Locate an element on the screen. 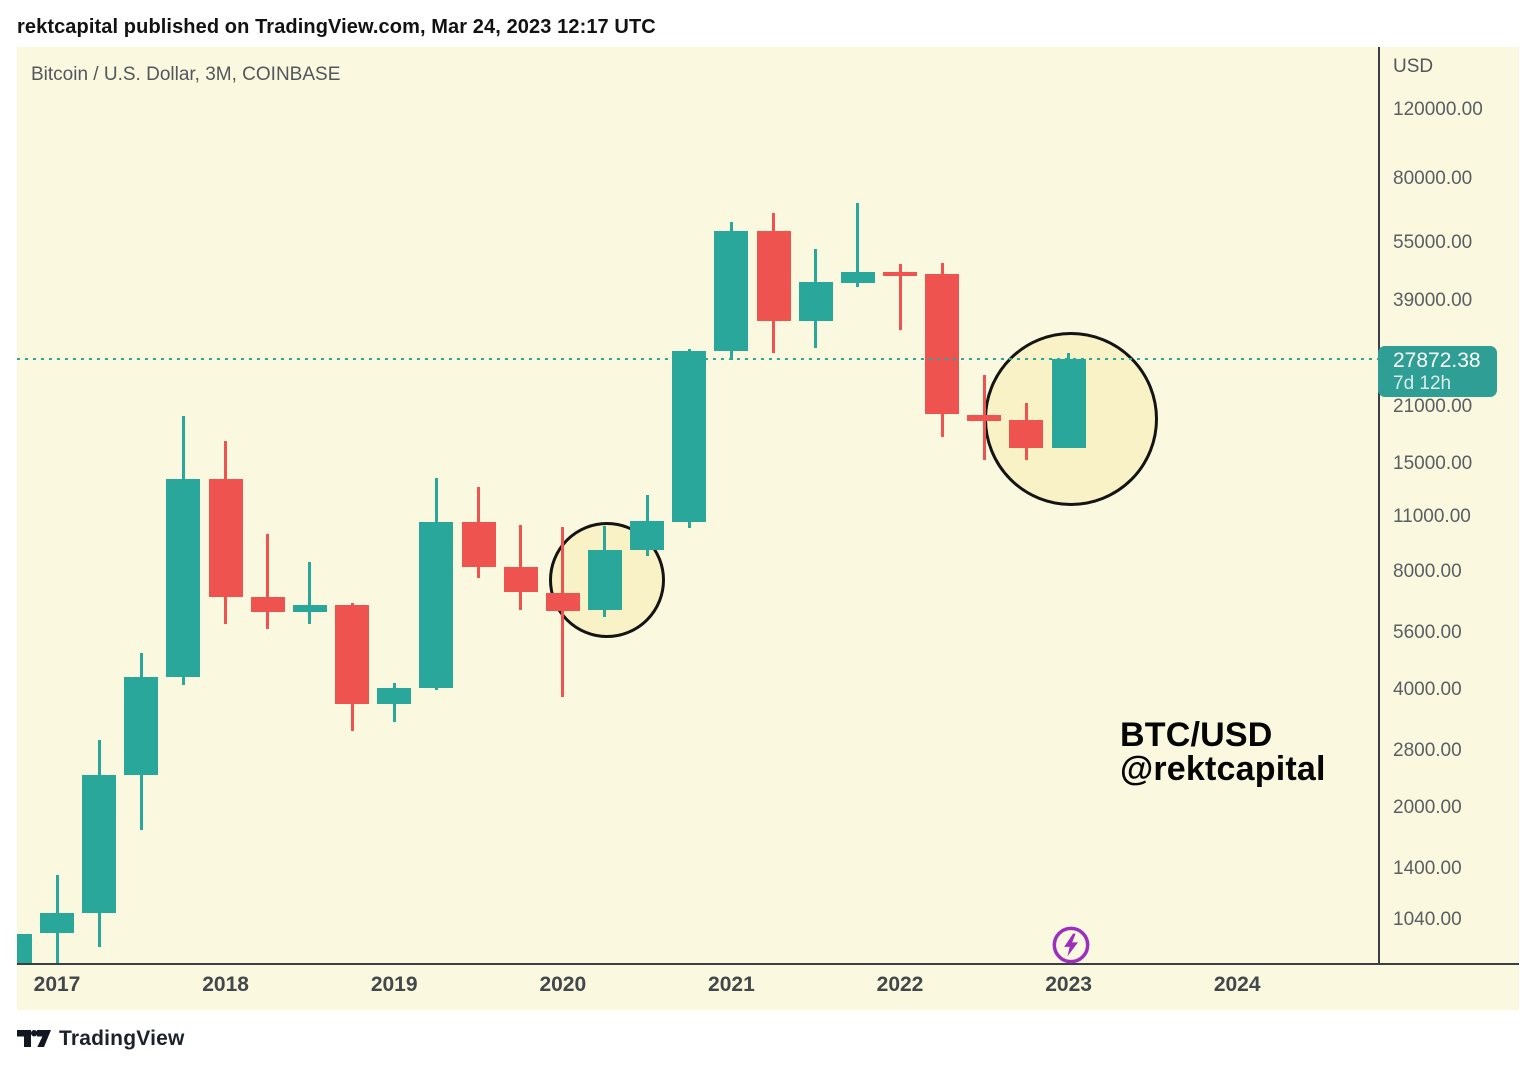 The width and height of the screenshot is (1536, 1069). year-label: 2021 is located at coordinates (731, 984).